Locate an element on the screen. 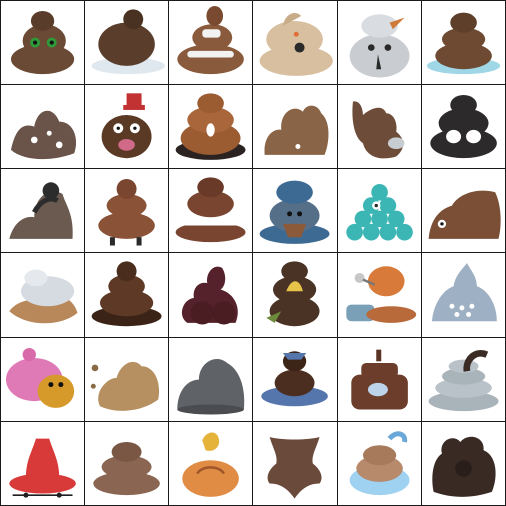 Image resolution: width=506 pixels, height=506 pixels. brown-poop-with-white-band-image is located at coordinates (210, 210).